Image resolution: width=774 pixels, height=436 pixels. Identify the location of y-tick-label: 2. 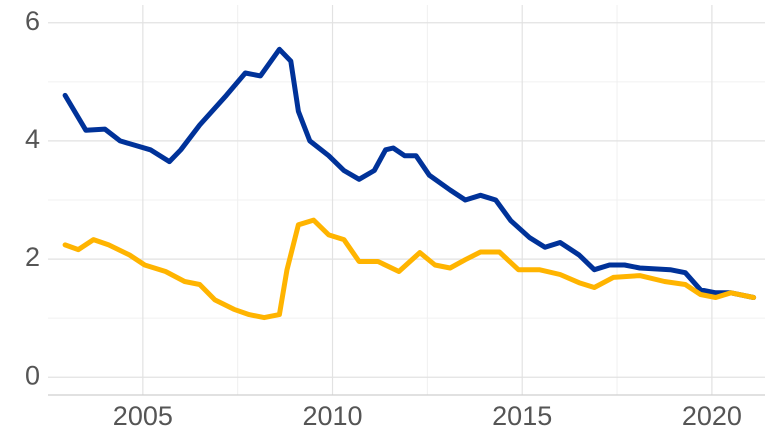
(32, 257).